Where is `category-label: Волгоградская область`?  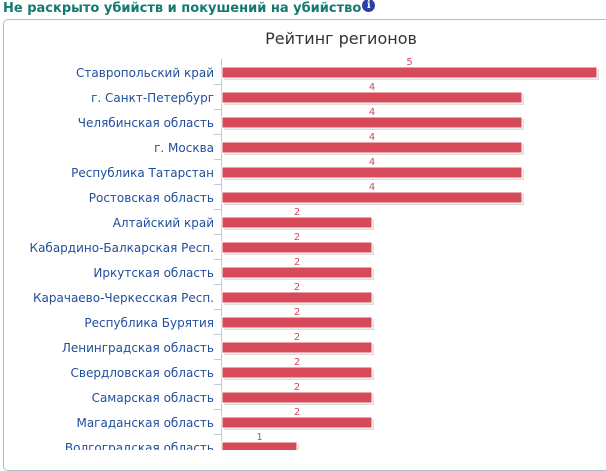
category-label: Волгоградская область is located at coordinates (139, 445).